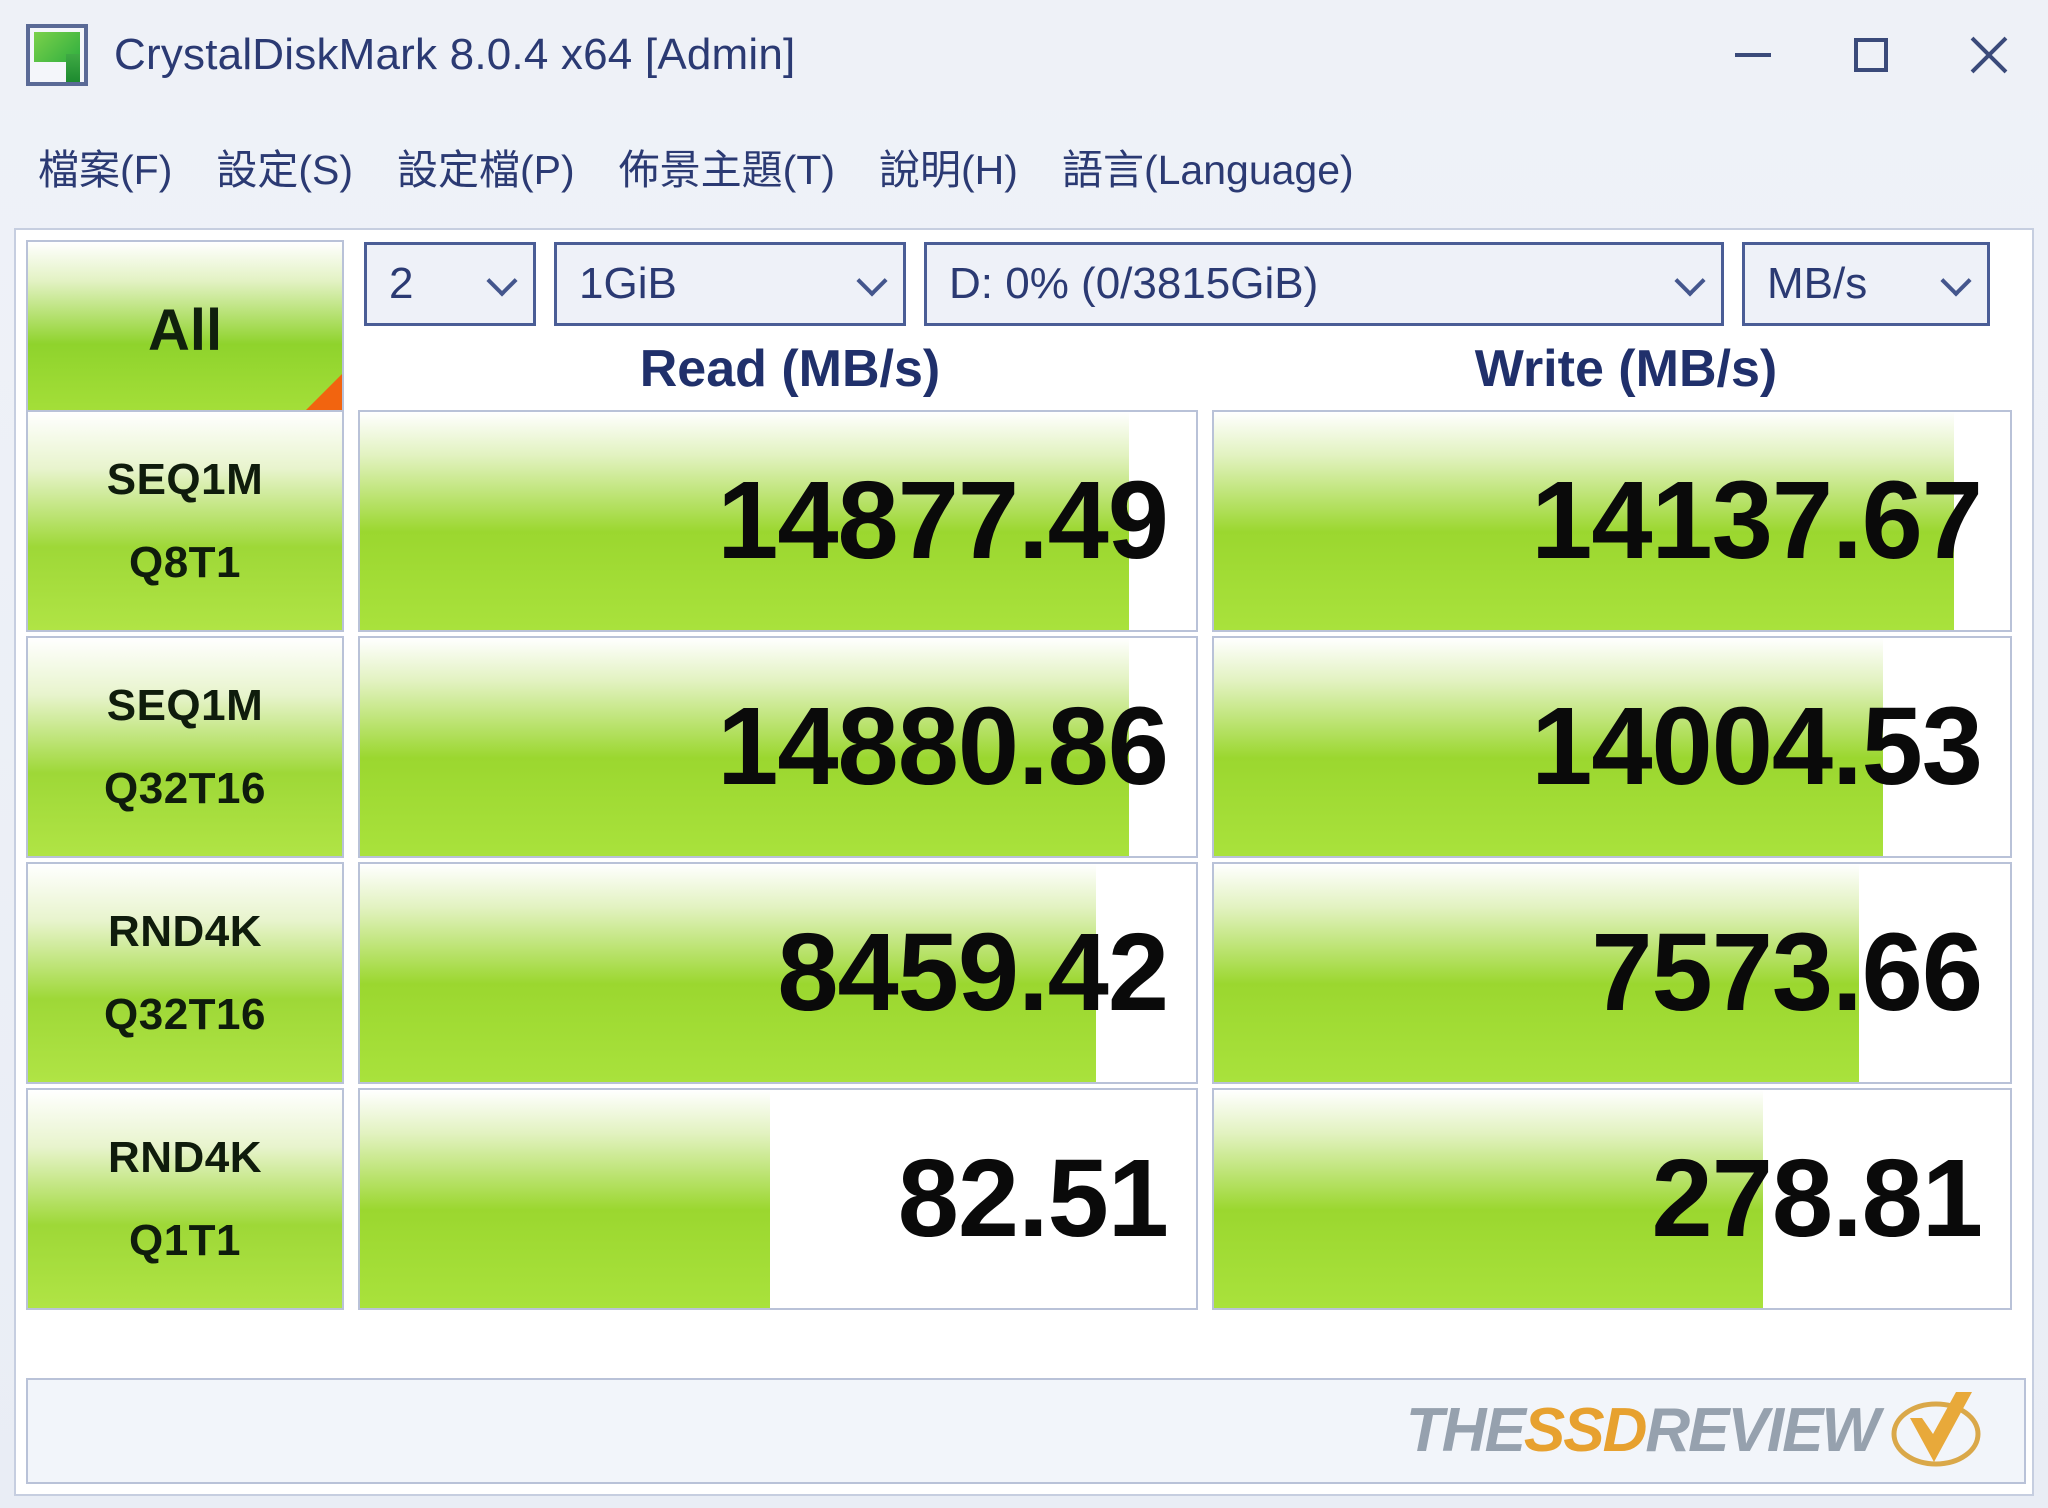  What do you see at coordinates (943, 520) in the screenshot?
I see `read-value: 14877.49` at bounding box center [943, 520].